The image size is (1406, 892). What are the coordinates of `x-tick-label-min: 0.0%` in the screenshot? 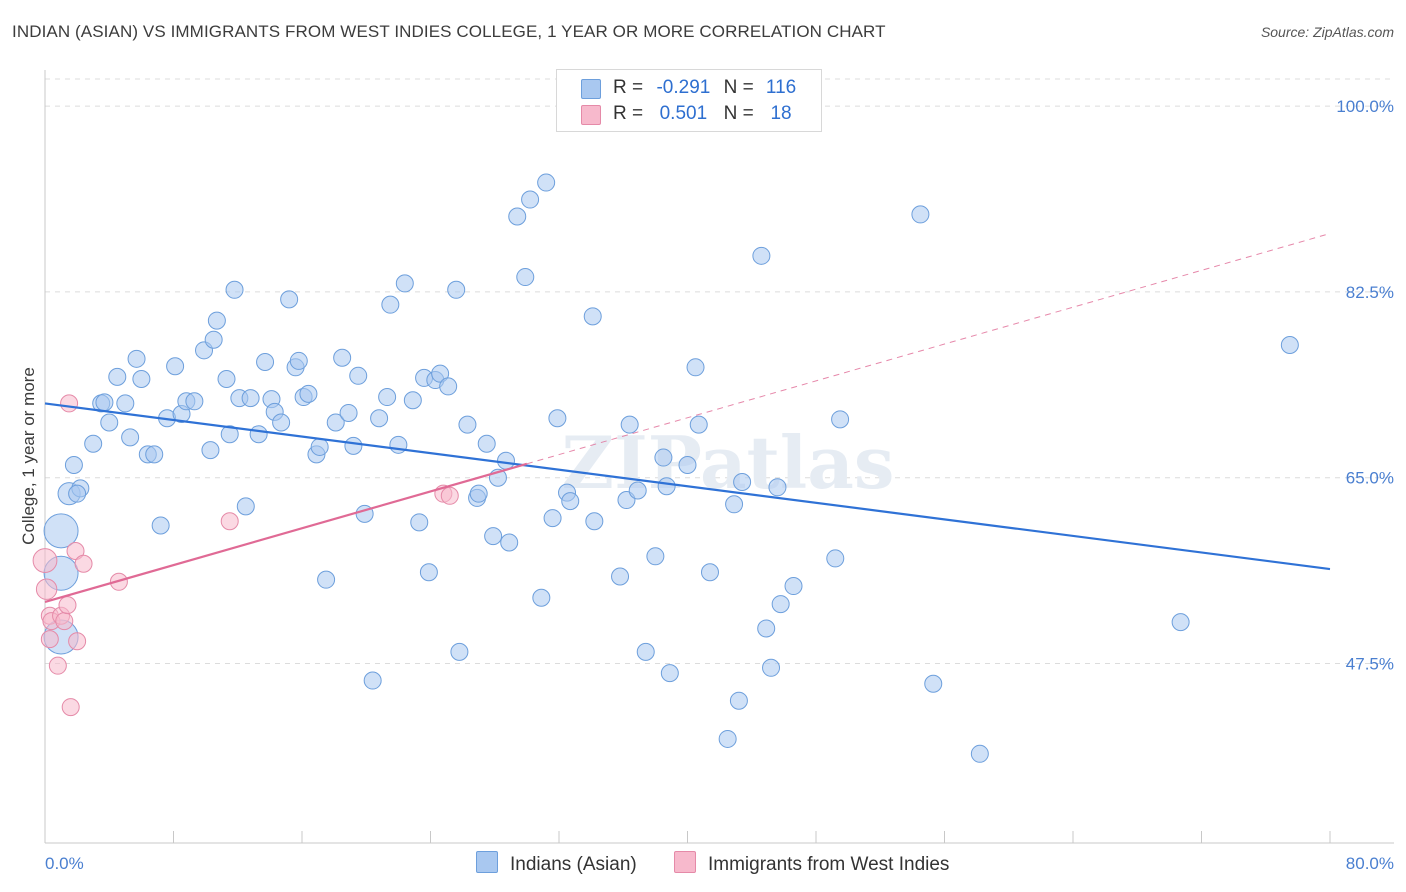 It's located at (64, 863).